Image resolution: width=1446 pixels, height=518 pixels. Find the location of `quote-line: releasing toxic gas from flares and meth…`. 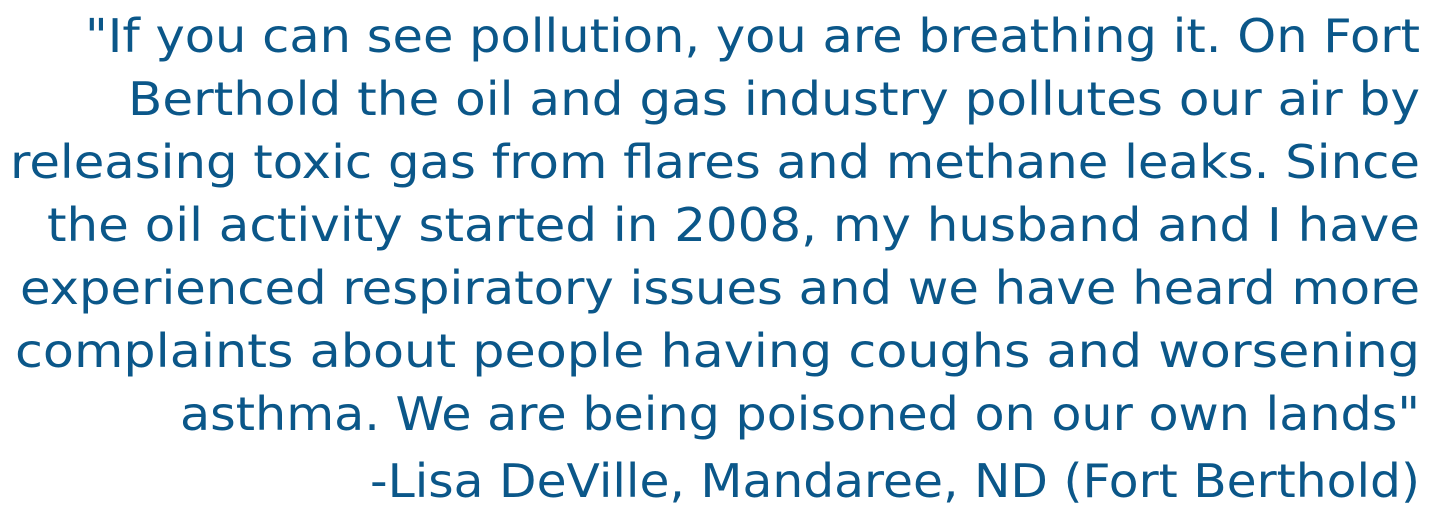

quote-line: releasing toxic gas from flares and meth… is located at coordinates (715, 162).